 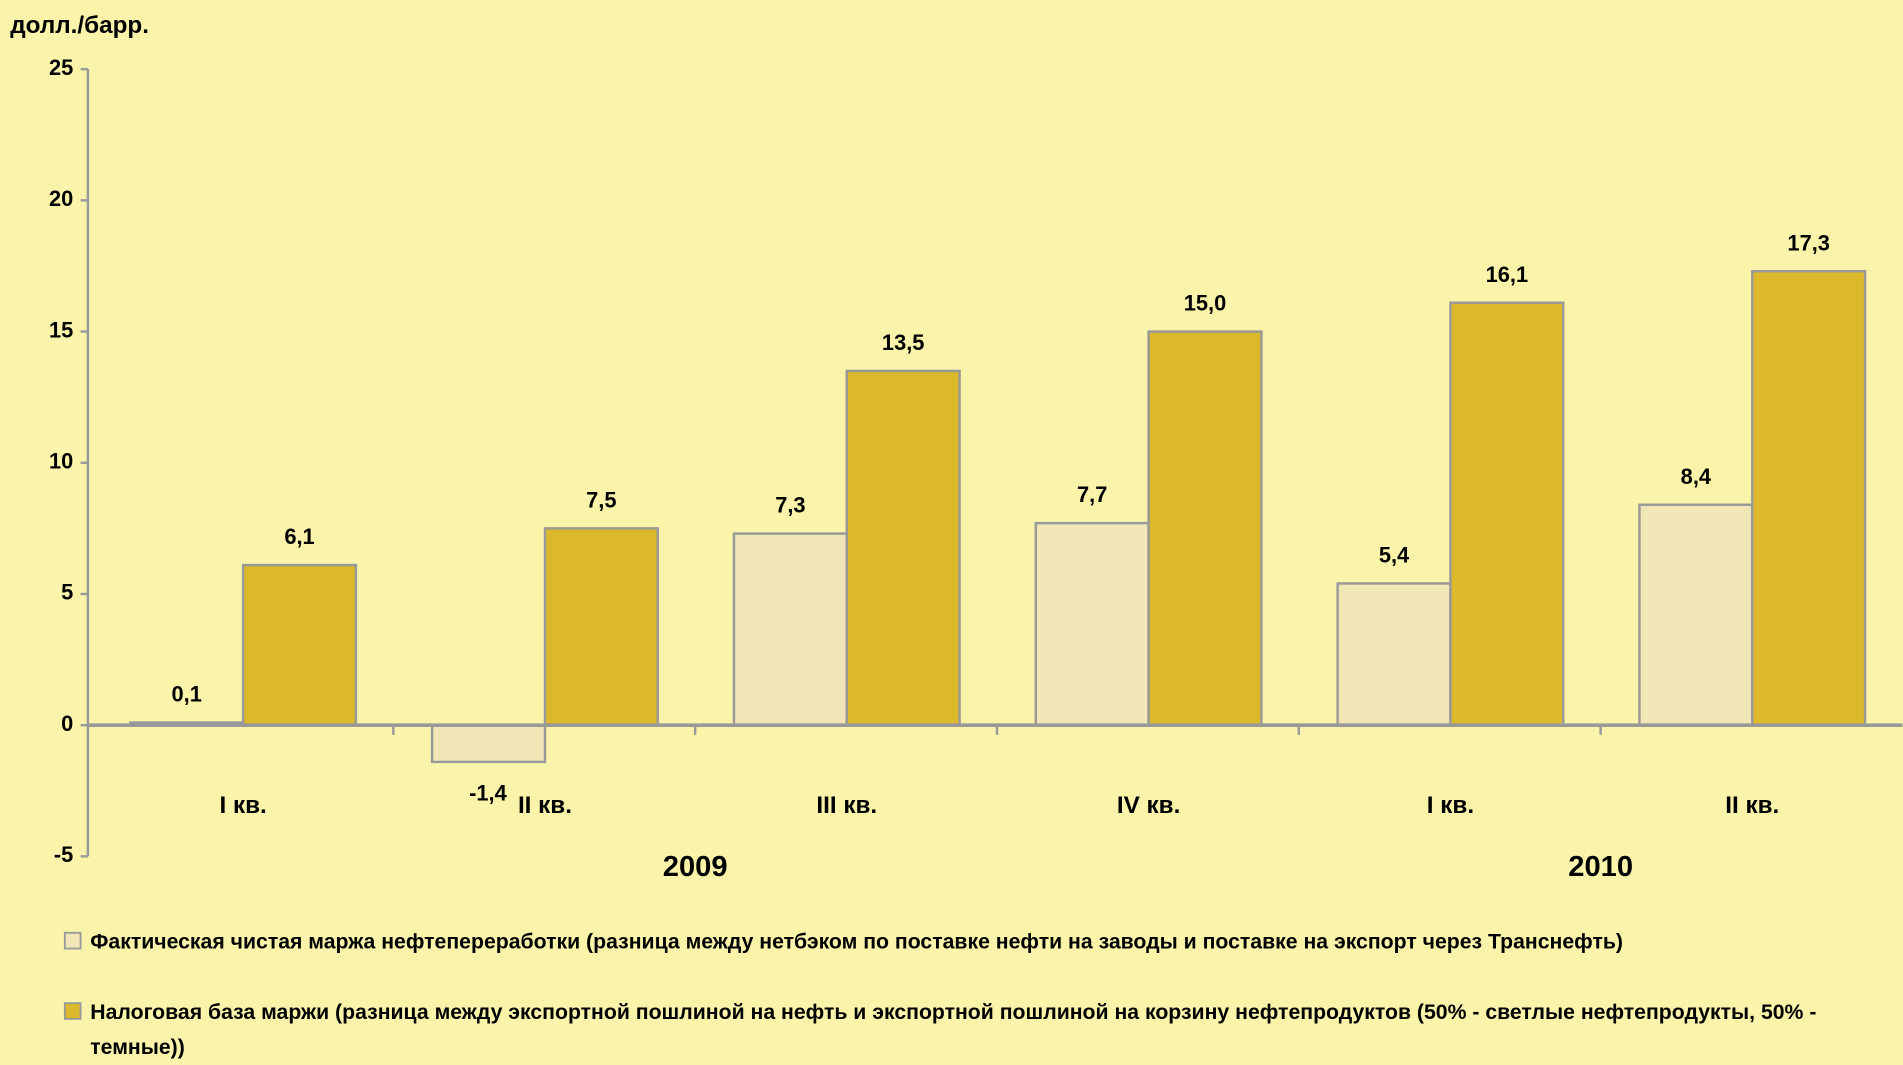 What do you see at coordinates (790, 505) in the screenshot?
I see `data-label: 7,3` at bounding box center [790, 505].